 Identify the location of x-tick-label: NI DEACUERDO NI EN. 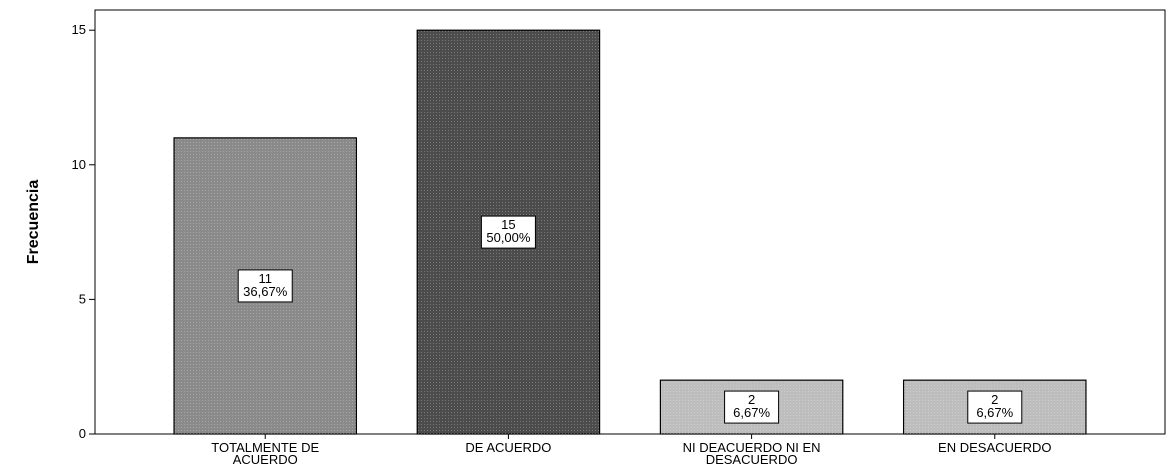
(752, 447).